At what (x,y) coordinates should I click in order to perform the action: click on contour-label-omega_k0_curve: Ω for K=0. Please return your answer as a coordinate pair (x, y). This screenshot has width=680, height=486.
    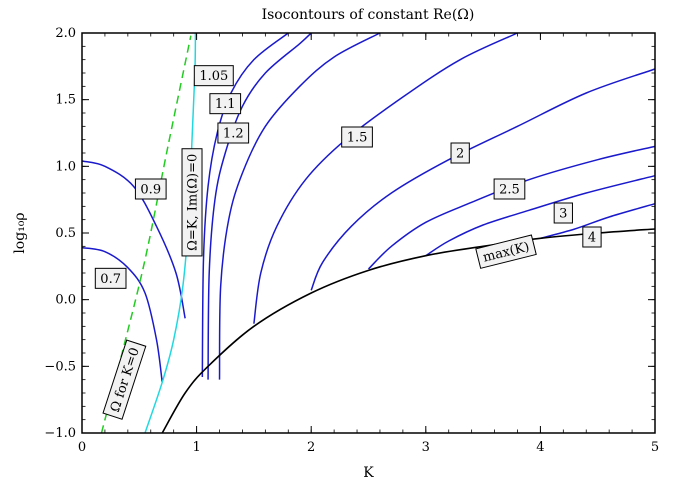
    Looking at the image, I should click on (124, 379).